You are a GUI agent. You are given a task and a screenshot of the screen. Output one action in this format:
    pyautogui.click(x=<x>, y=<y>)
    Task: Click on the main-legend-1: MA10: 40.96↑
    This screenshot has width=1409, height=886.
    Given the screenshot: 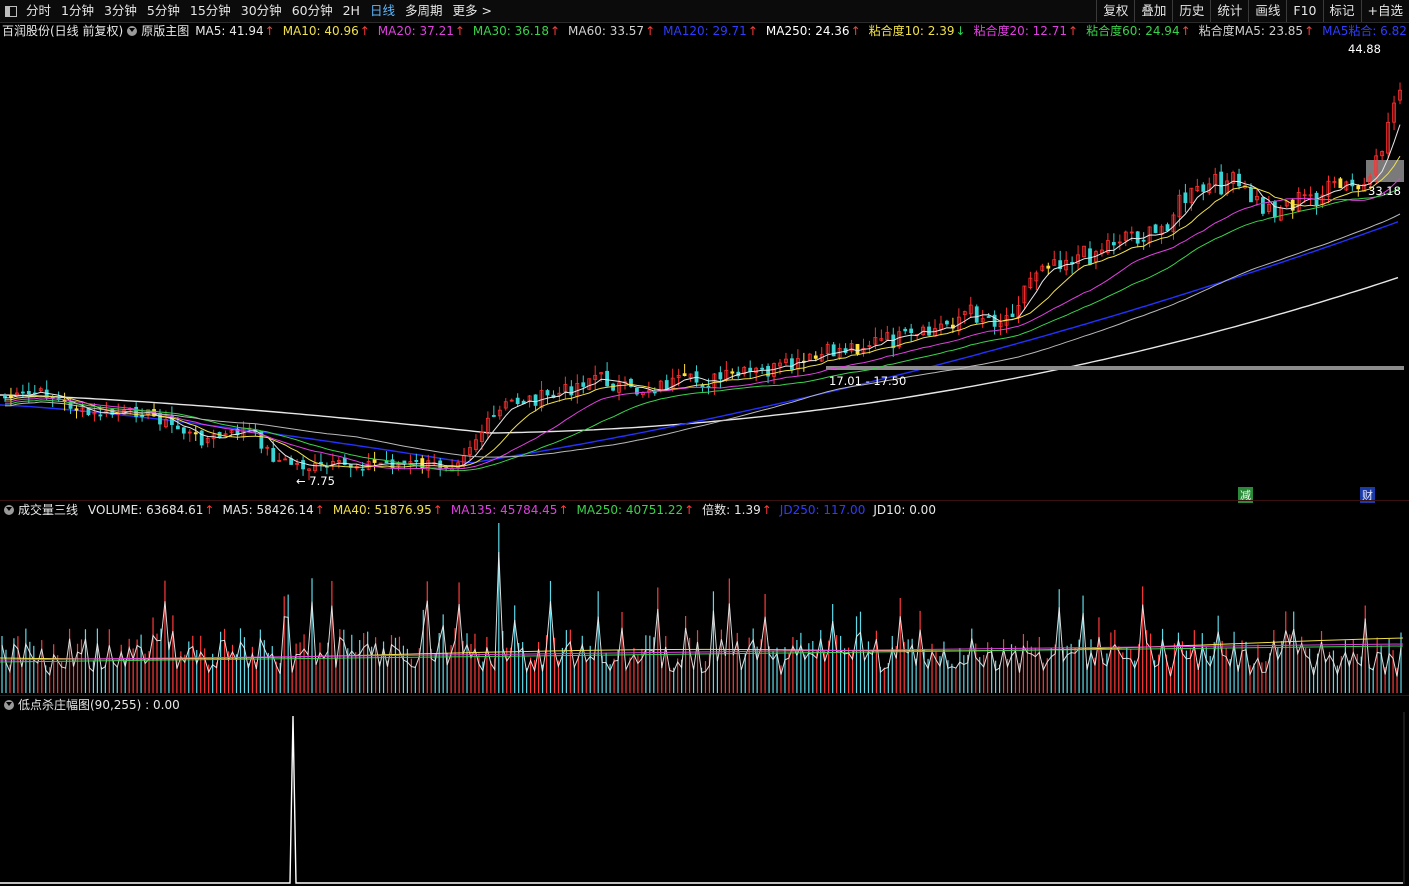 What is the action you would take?
    pyautogui.click(x=326, y=31)
    